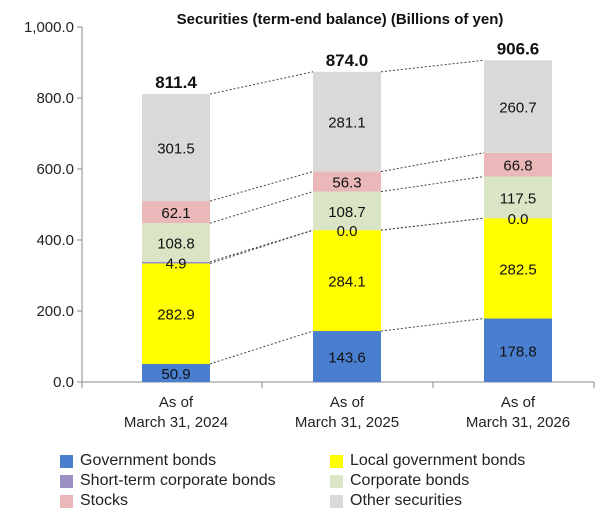 The height and width of the screenshot is (515, 600). What do you see at coordinates (518, 422) in the screenshot?
I see `x-tick-label: March 31, 2026` at bounding box center [518, 422].